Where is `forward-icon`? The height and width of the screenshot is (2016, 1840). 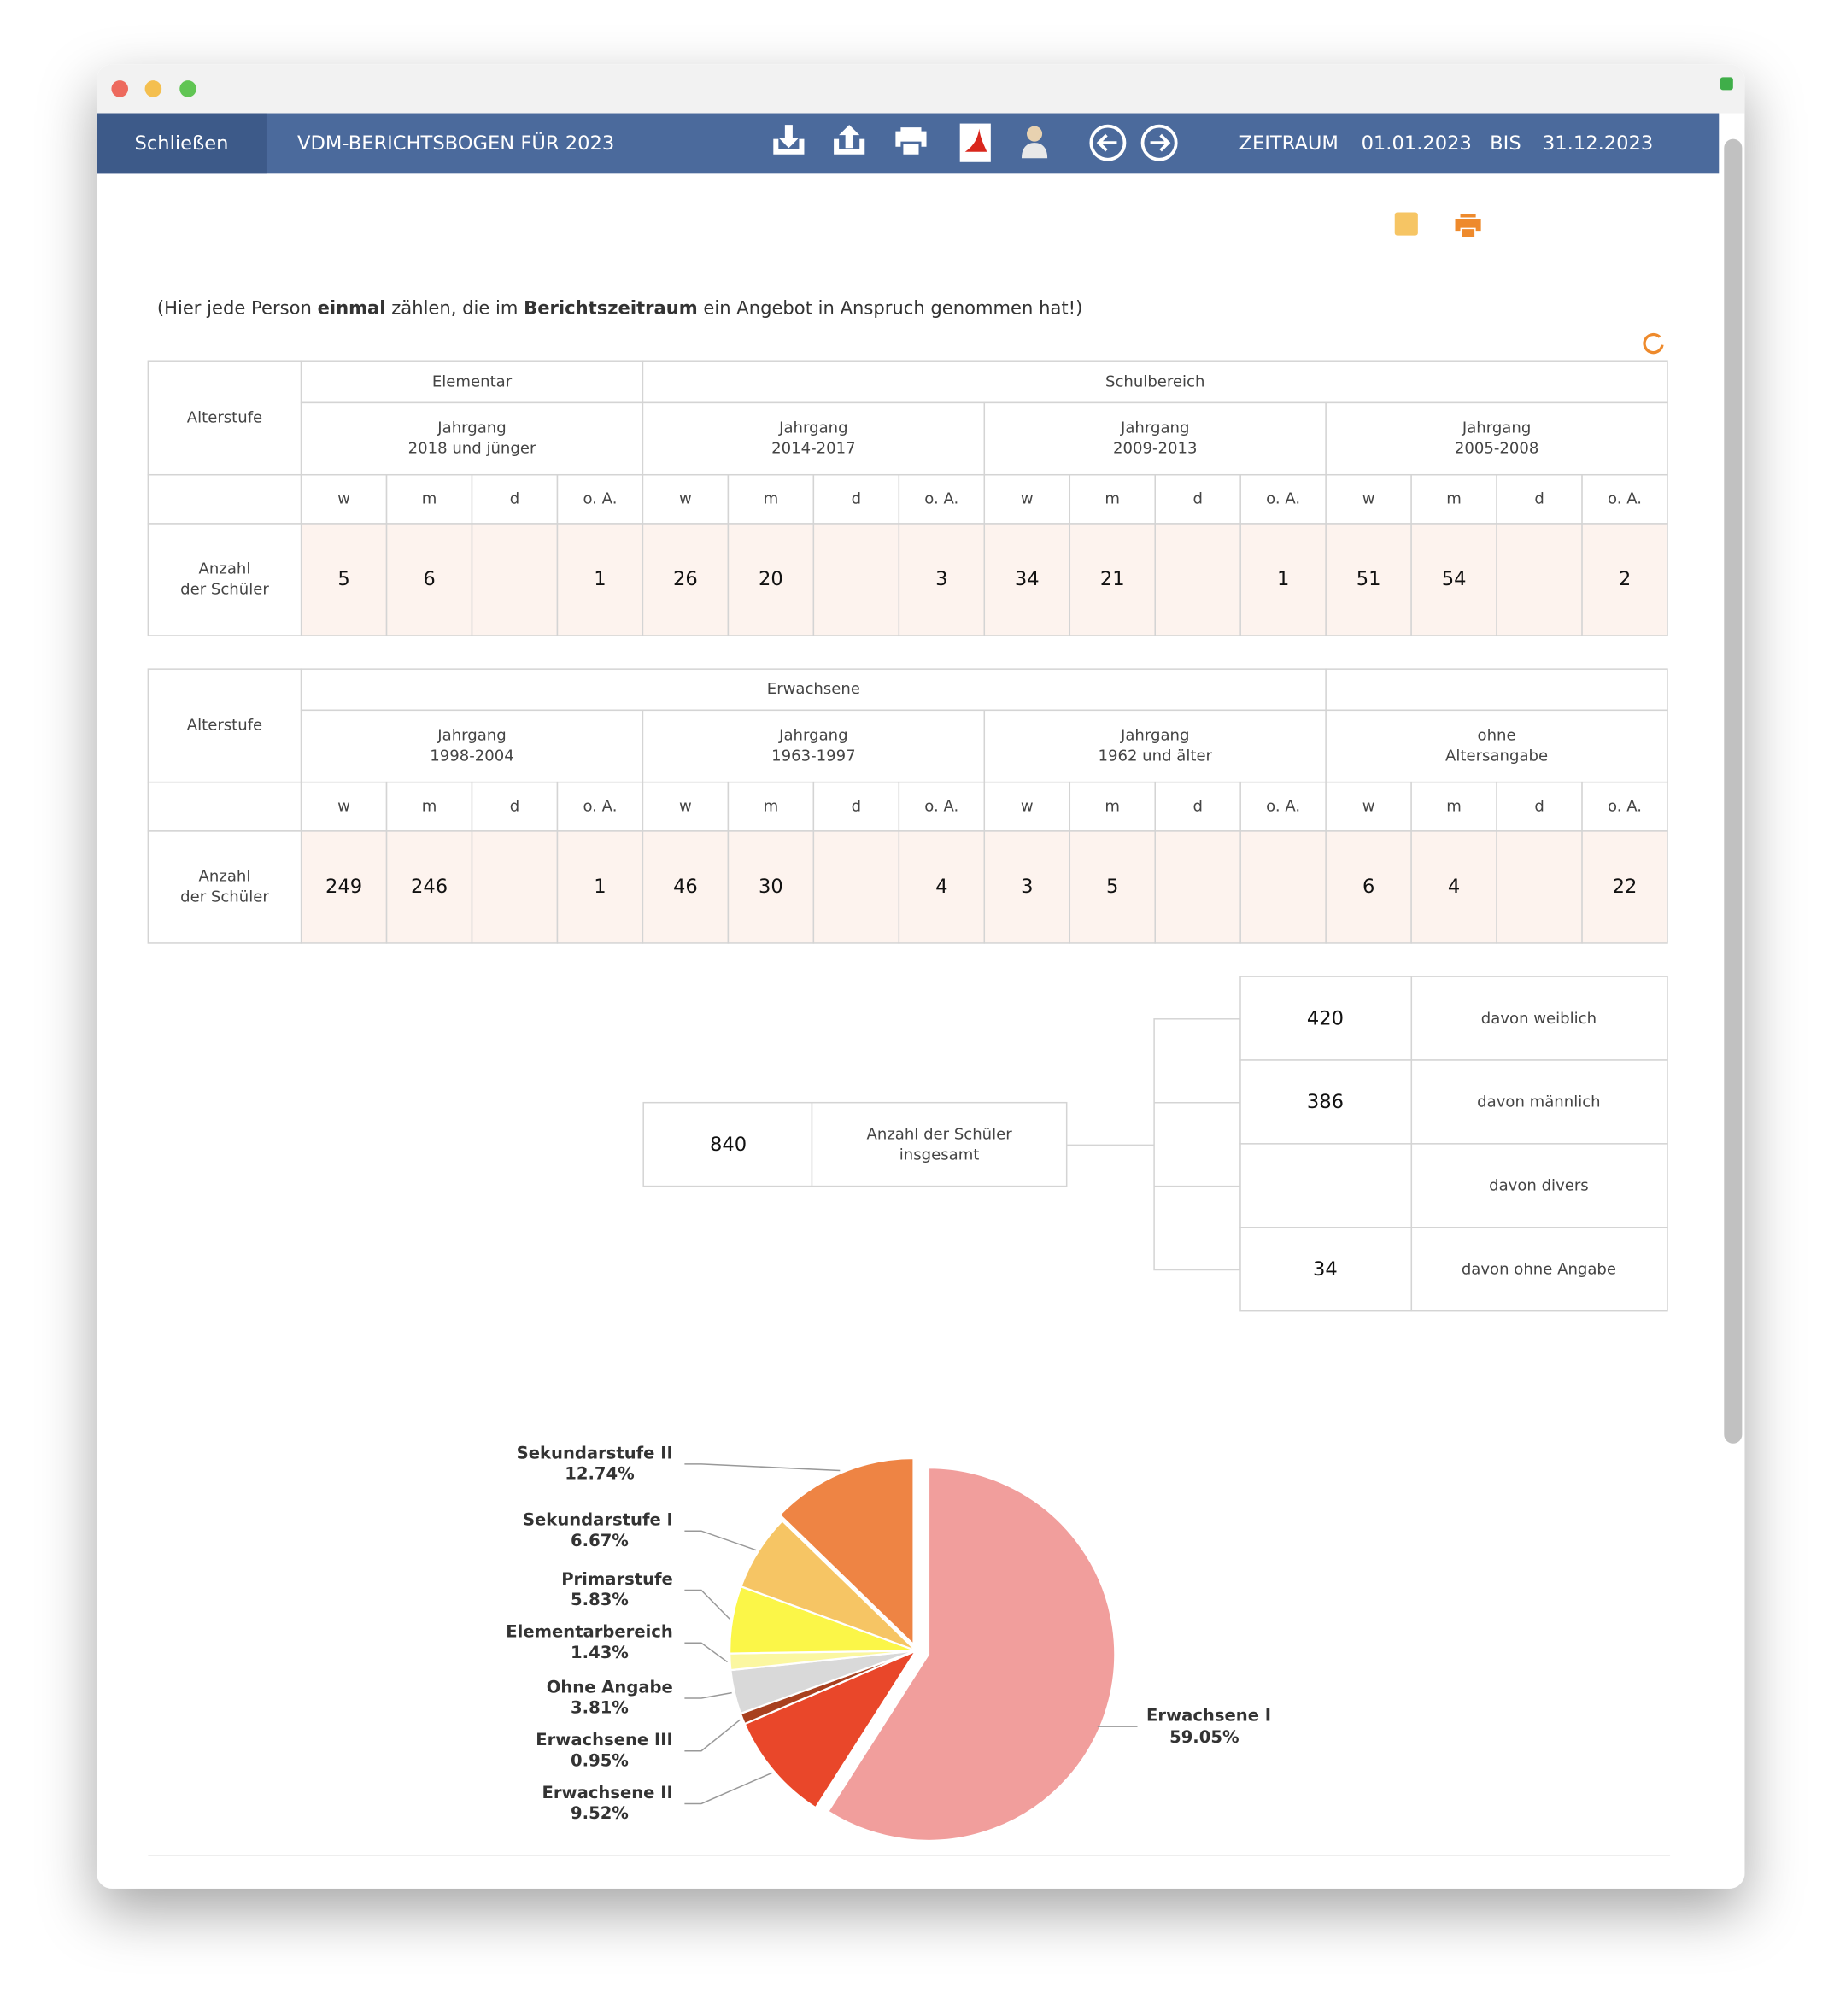
forward-icon is located at coordinates (1159, 142).